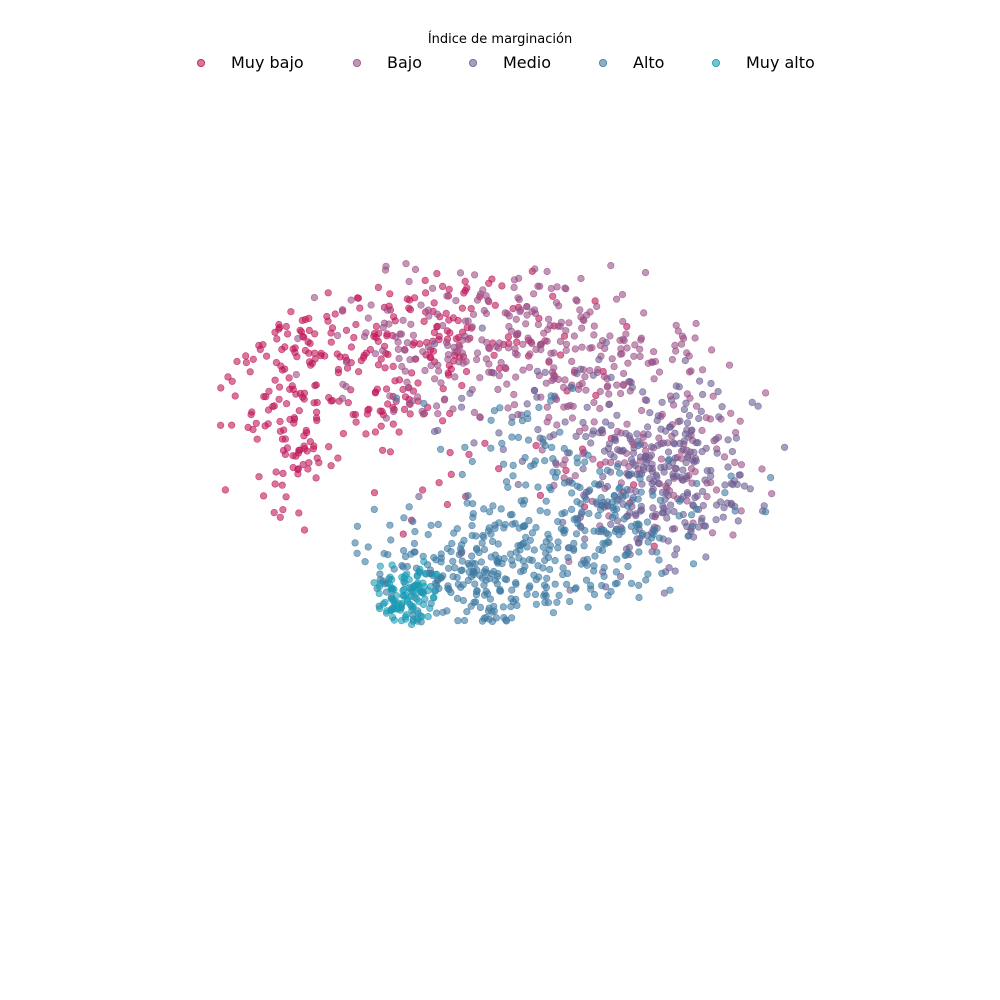 The height and width of the screenshot is (1000, 1000). What do you see at coordinates (527, 62) in the screenshot?
I see `legend-label: Medio` at bounding box center [527, 62].